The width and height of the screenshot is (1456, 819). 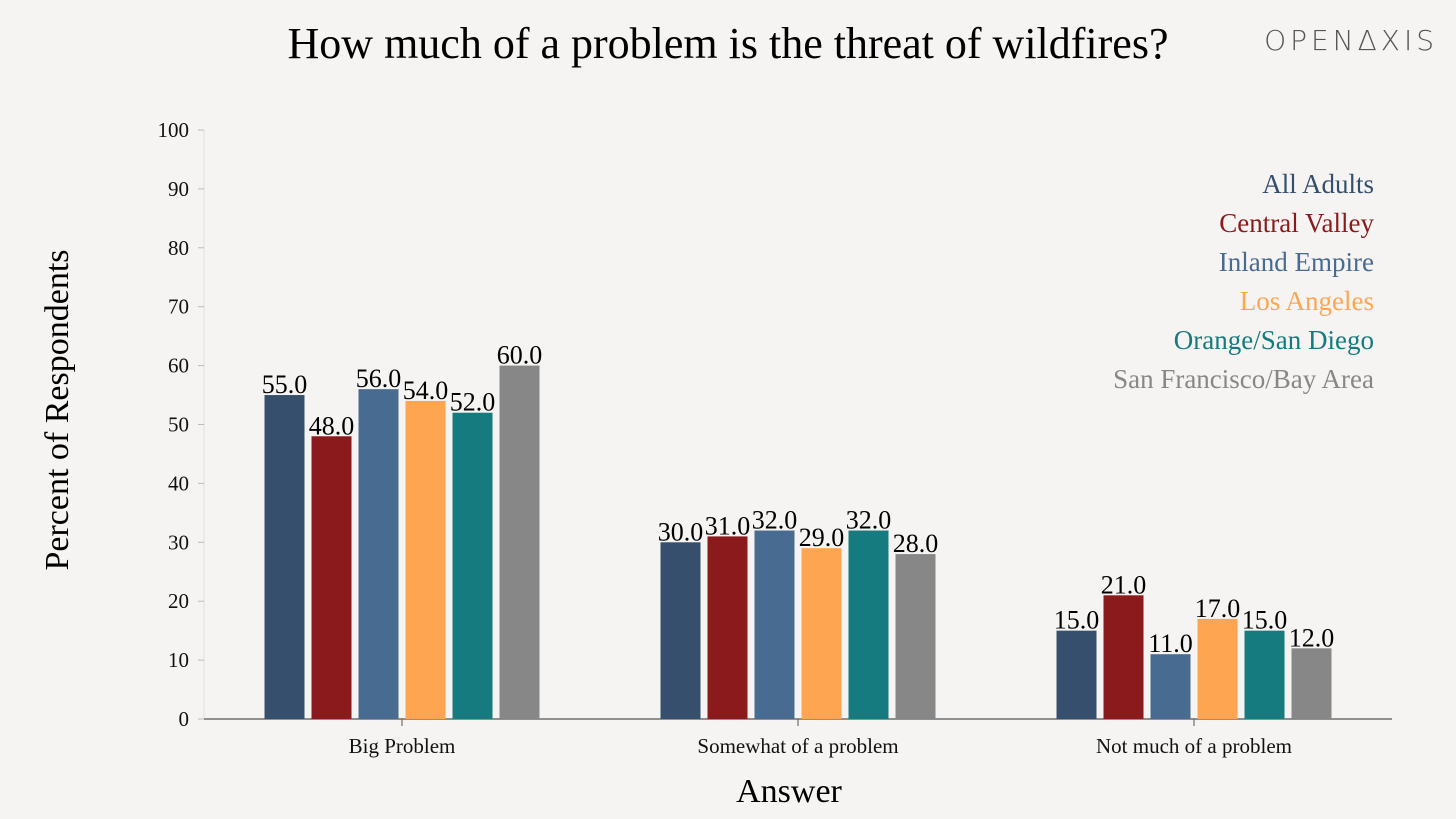 I want to click on legend-entry: San Francisco/Bay Area, so click(x=1243, y=379).